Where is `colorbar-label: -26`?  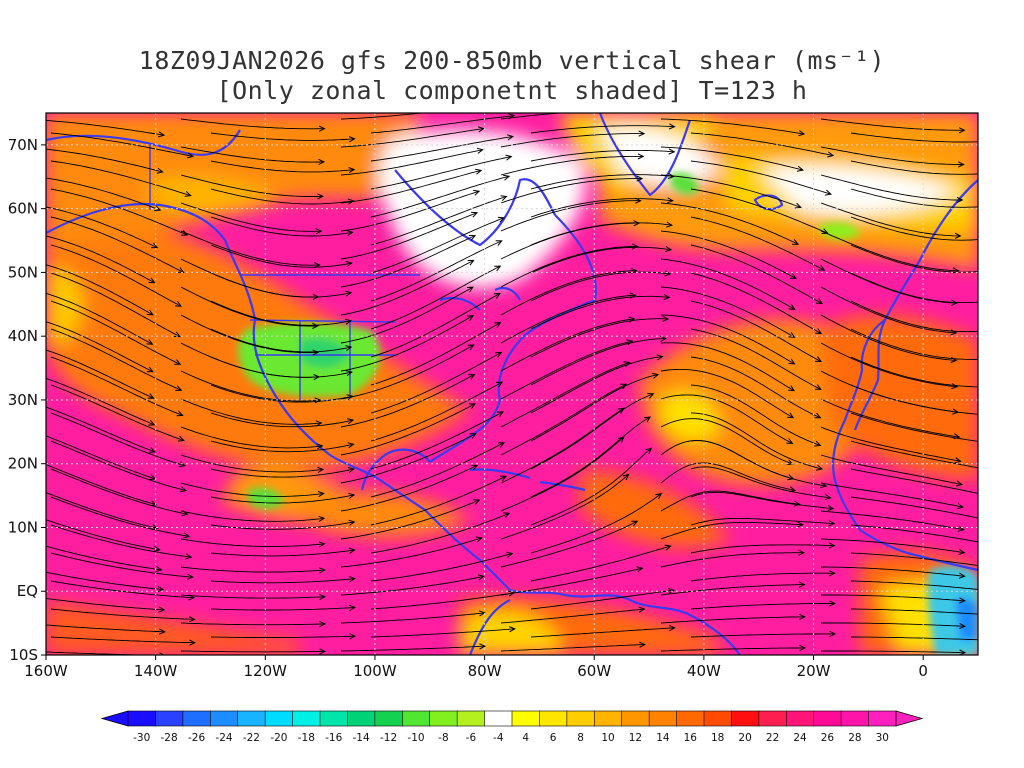
colorbar-label: -26 is located at coordinates (196, 738).